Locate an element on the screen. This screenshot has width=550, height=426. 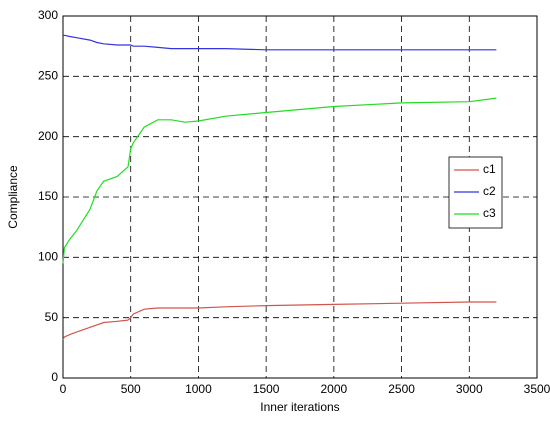
y-tick-label: 100 is located at coordinates (48, 257).